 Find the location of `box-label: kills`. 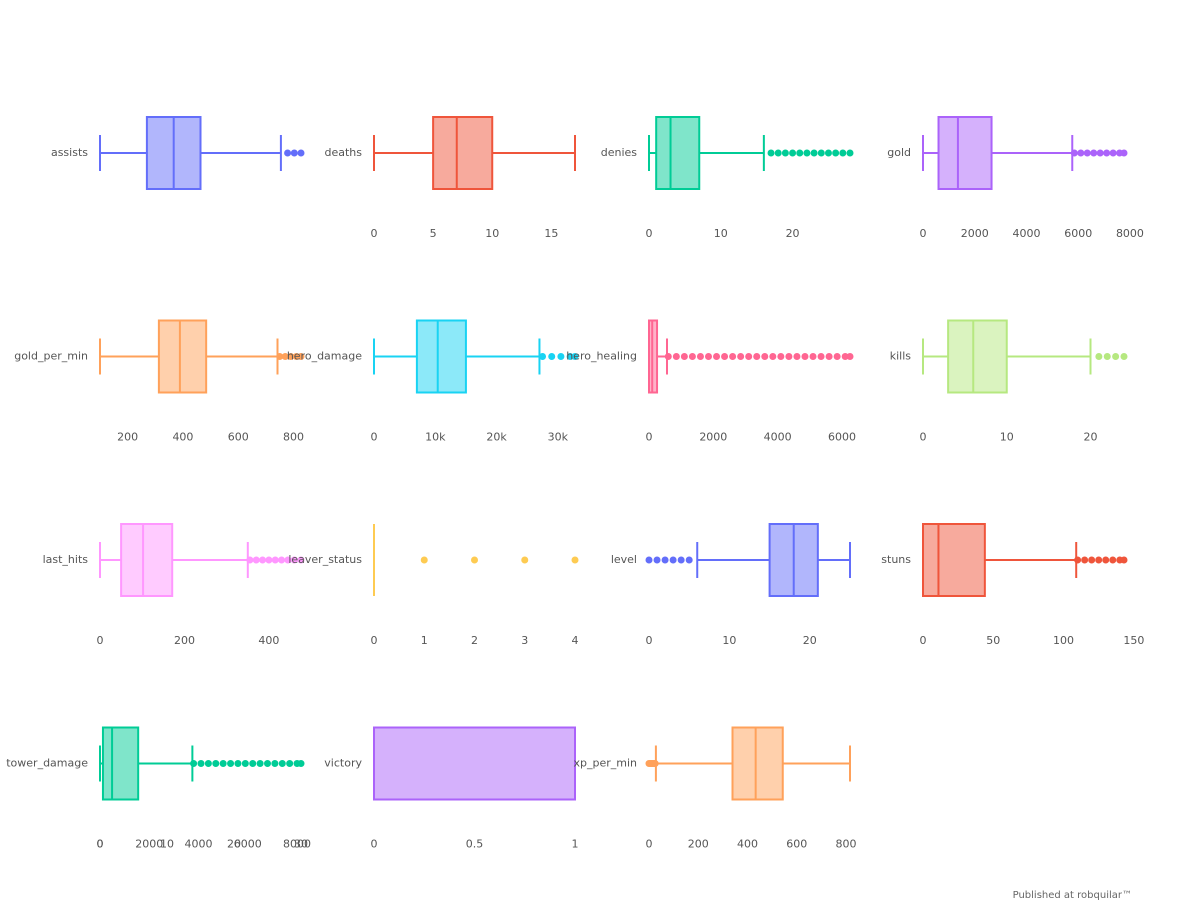

box-label: kills is located at coordinates (901, 356).